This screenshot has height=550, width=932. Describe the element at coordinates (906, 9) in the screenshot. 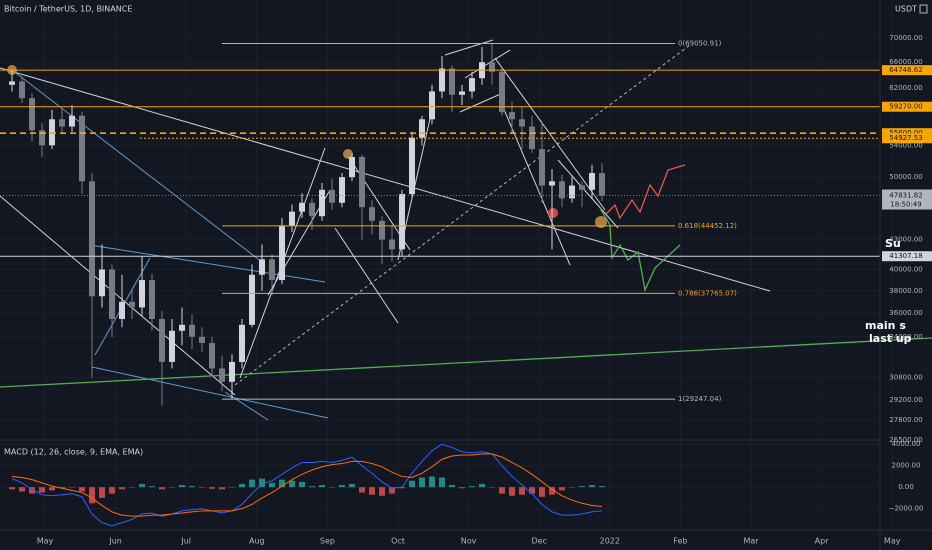

I see `currency: USDT` at that location.